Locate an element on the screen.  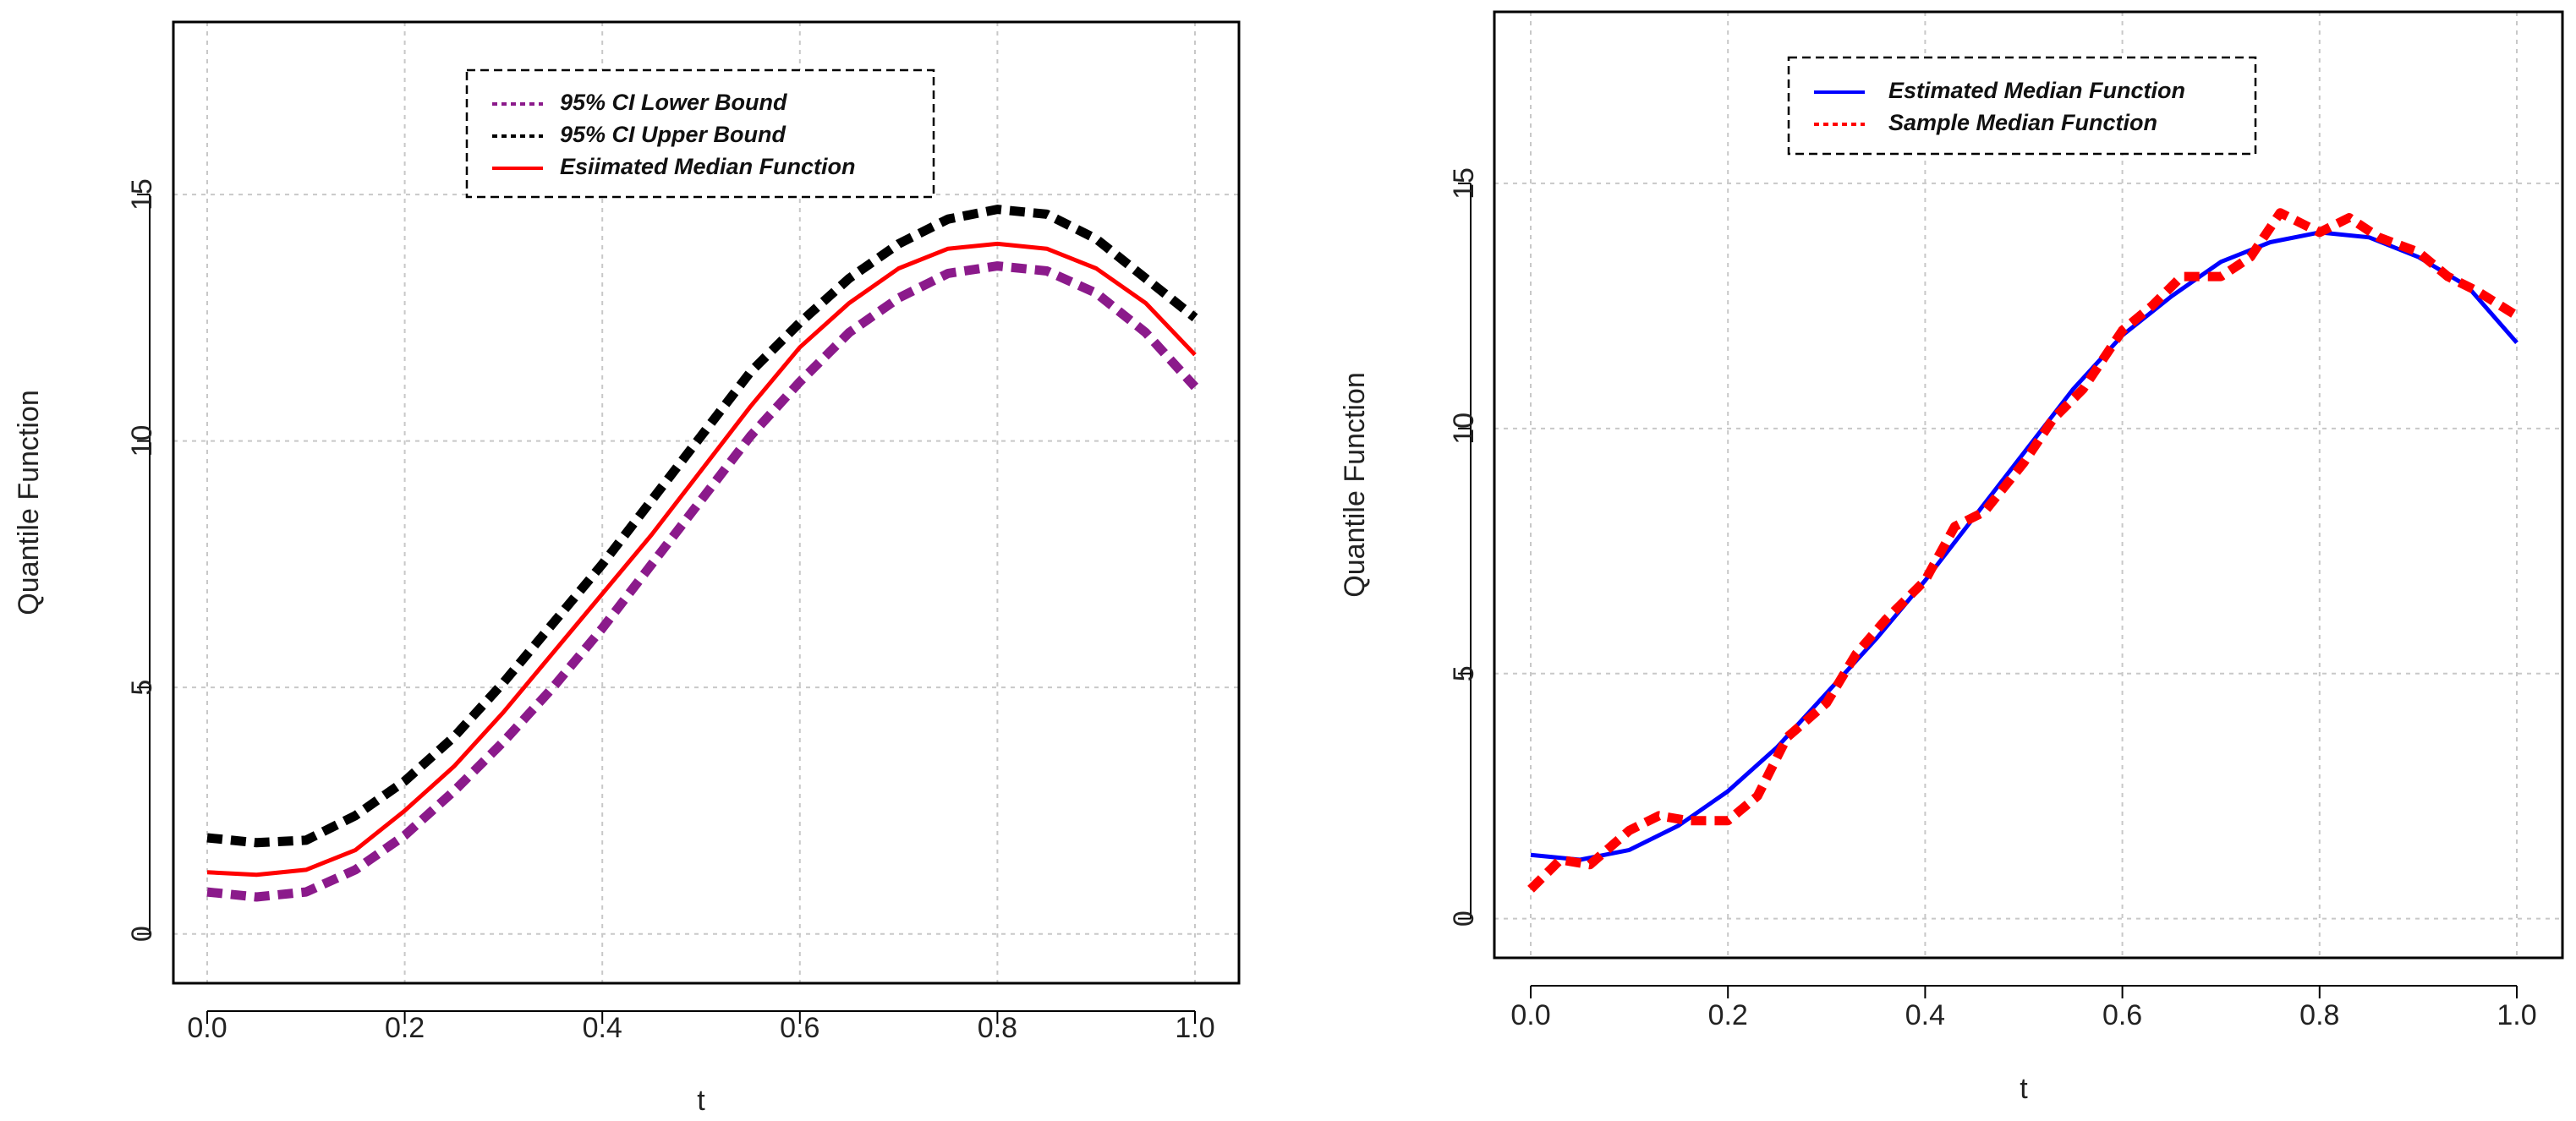
legend-label-2: 95% CI Upper Bound is located at coordinates (673, 134).